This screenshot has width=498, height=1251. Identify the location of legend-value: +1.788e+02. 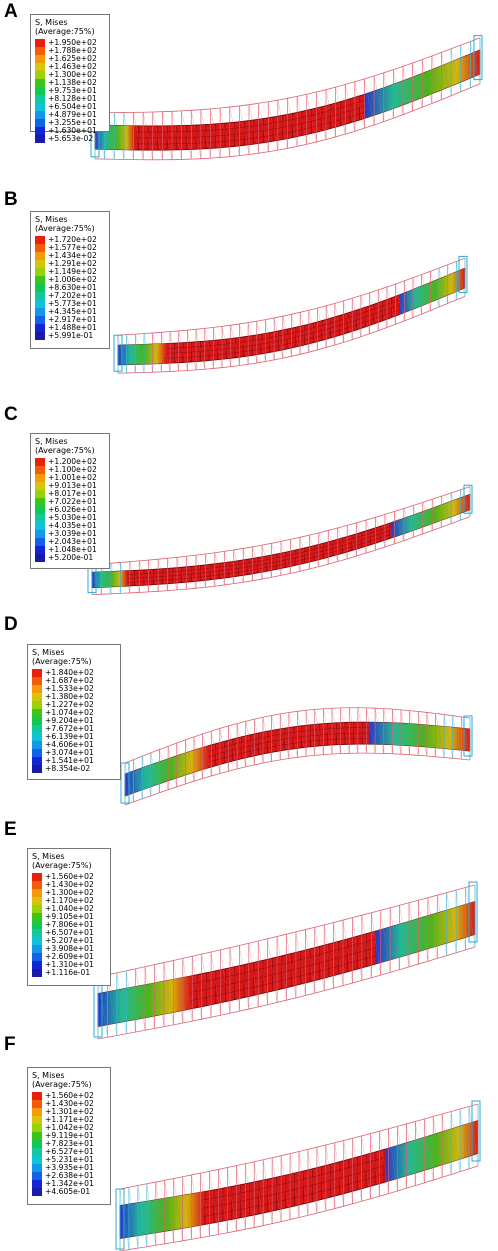
(72, 50).